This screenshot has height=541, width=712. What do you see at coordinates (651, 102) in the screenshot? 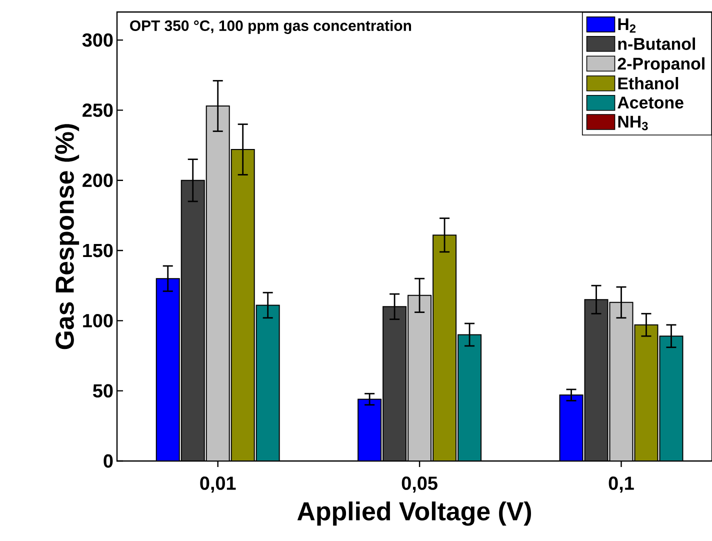
I see `legend-label: Acetone` at bounding box center [651, 102].